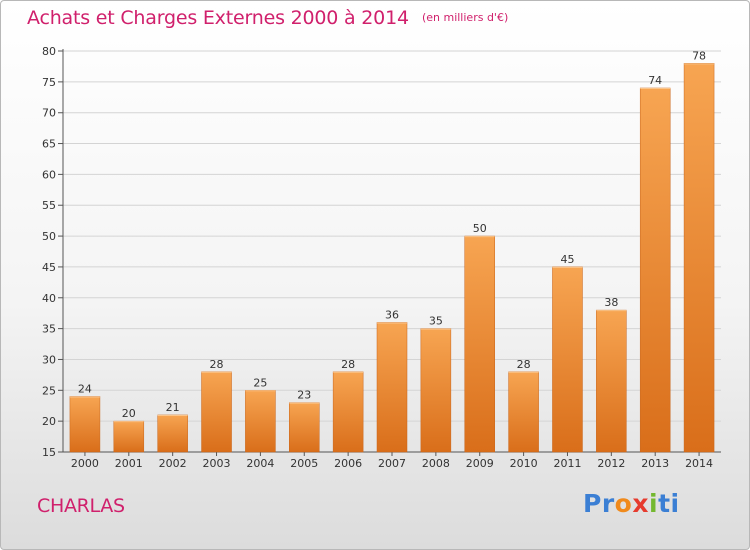 The height and width of the screenshot is (550, 750). What do you see at coordinates (49, 329) in the screenshot?
I see `y-tick-label: 35` at bounding box center [49, 329].